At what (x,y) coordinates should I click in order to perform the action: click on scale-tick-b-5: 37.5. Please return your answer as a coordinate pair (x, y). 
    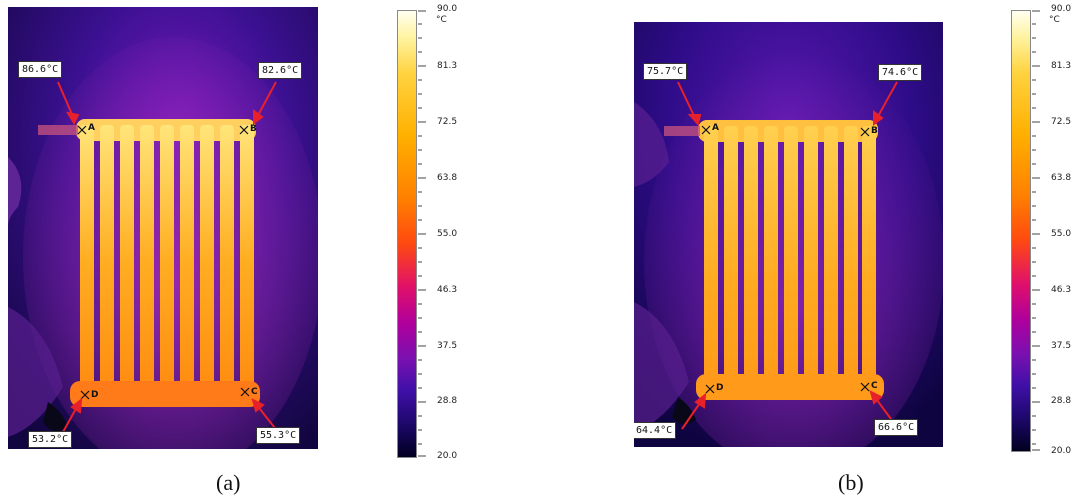
    Looking at the image, I should click on (1061, 346).